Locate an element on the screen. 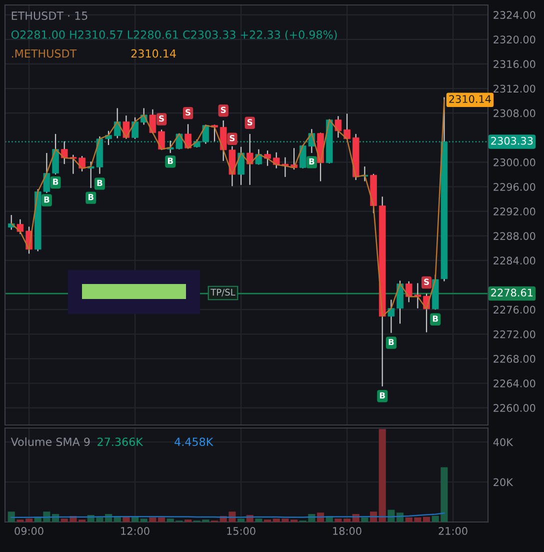 The image size is (544, 552). annotation: O2281.00 H2310.57 L2280.61 C2303.33 +22.33 (+0.98%) is located at coordinates (174, 35).